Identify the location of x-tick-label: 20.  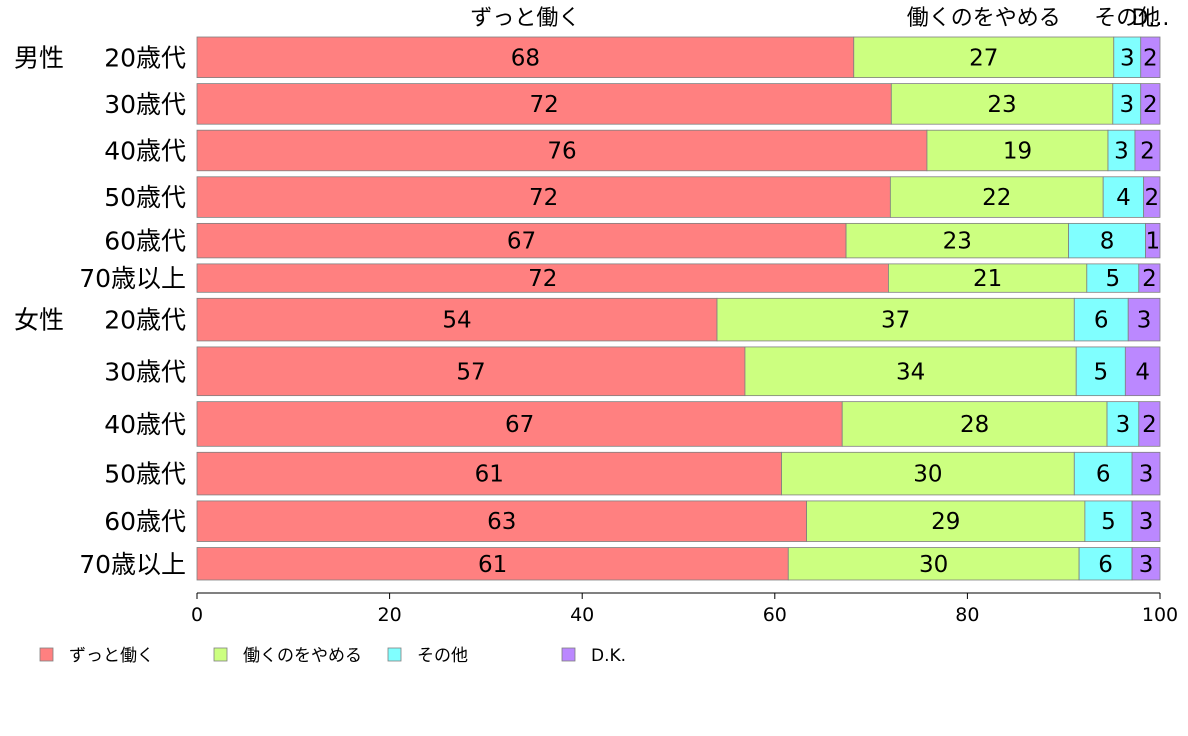
(390, 615).